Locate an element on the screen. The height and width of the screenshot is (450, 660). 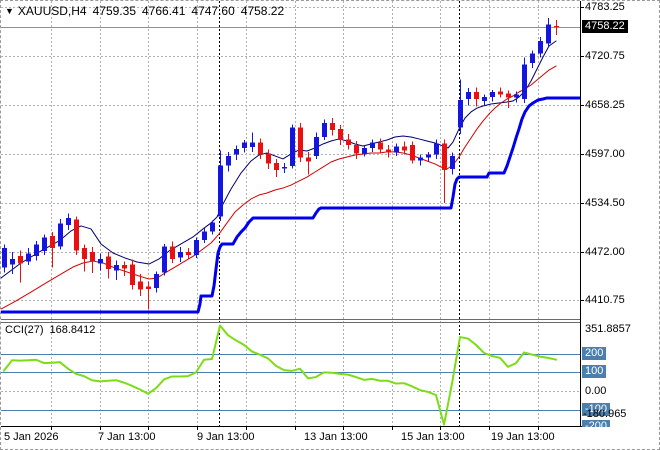
time-axis-label: 15 Jan 13:00 is located at coordinates (433, 437).